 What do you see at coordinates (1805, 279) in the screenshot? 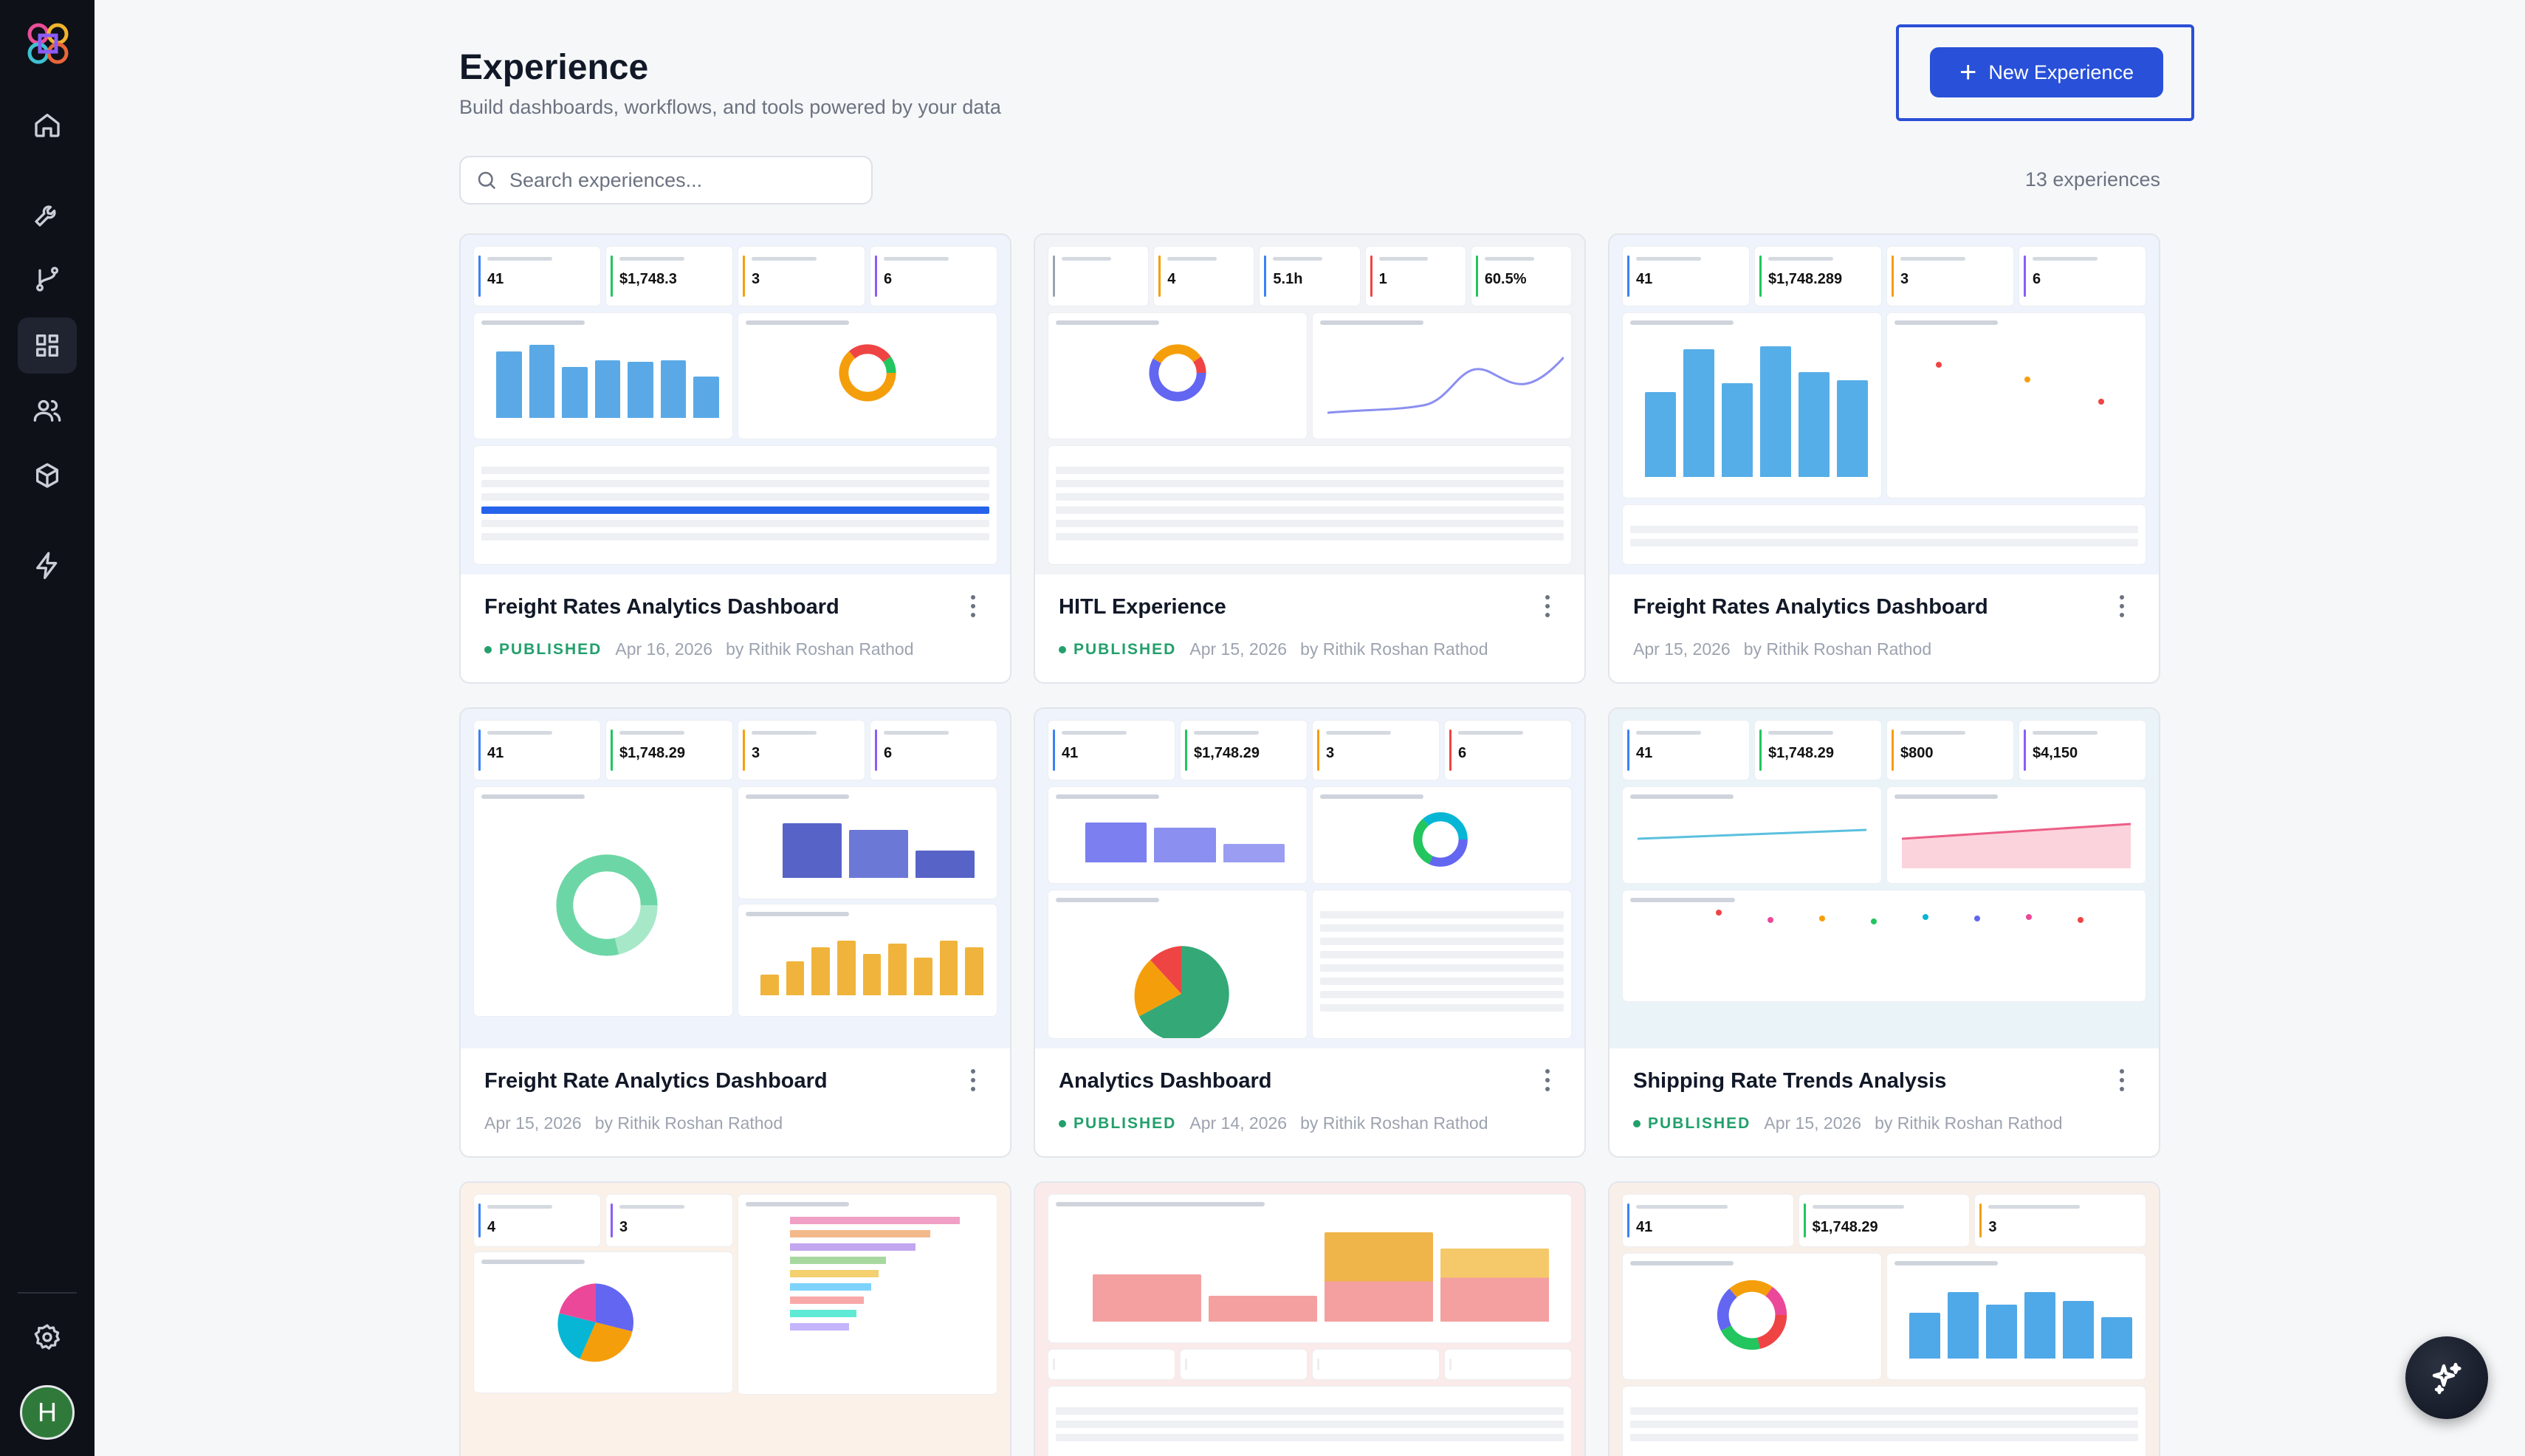
I see `kpi-value: $1,748.289` at bounding box center [1805, 279].